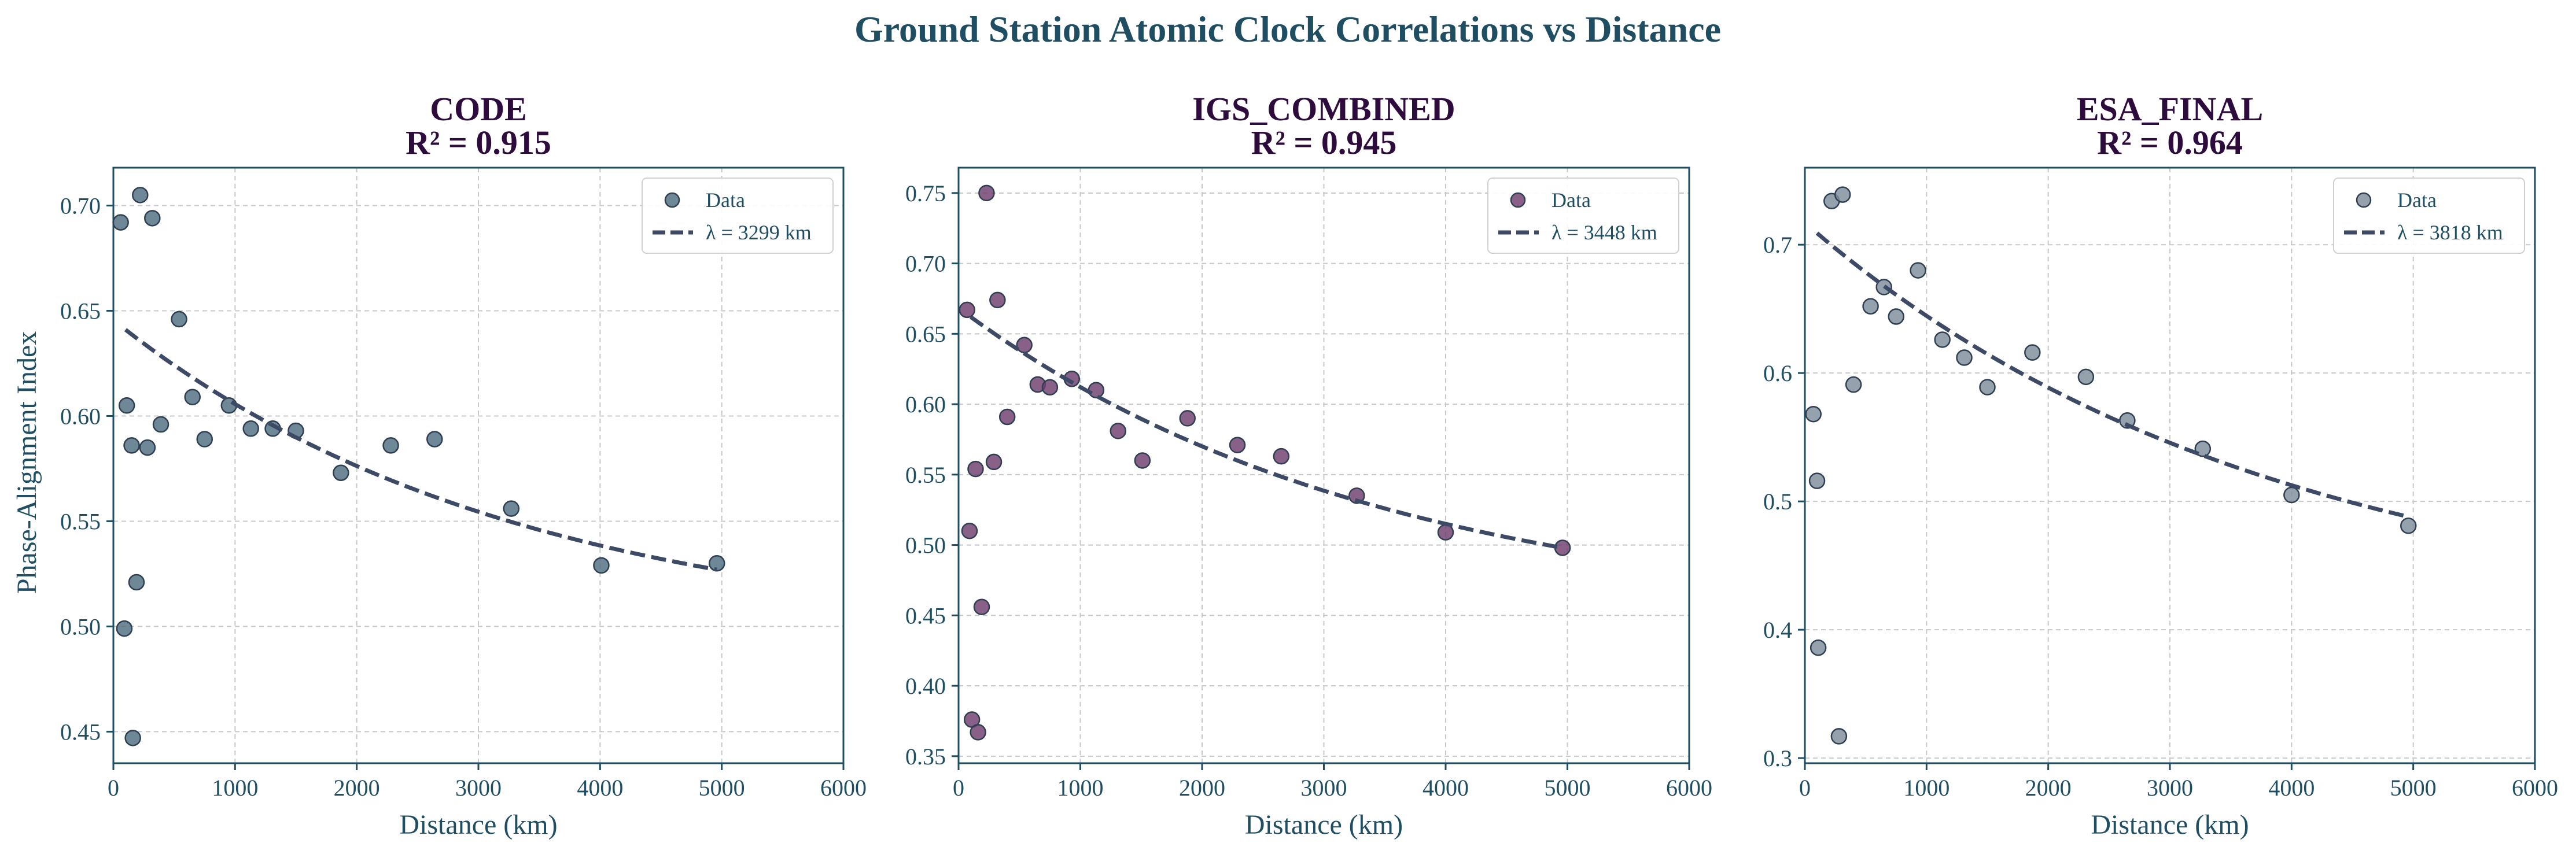  I want to click on y-tick-label: 0.60, so click(80, 416).